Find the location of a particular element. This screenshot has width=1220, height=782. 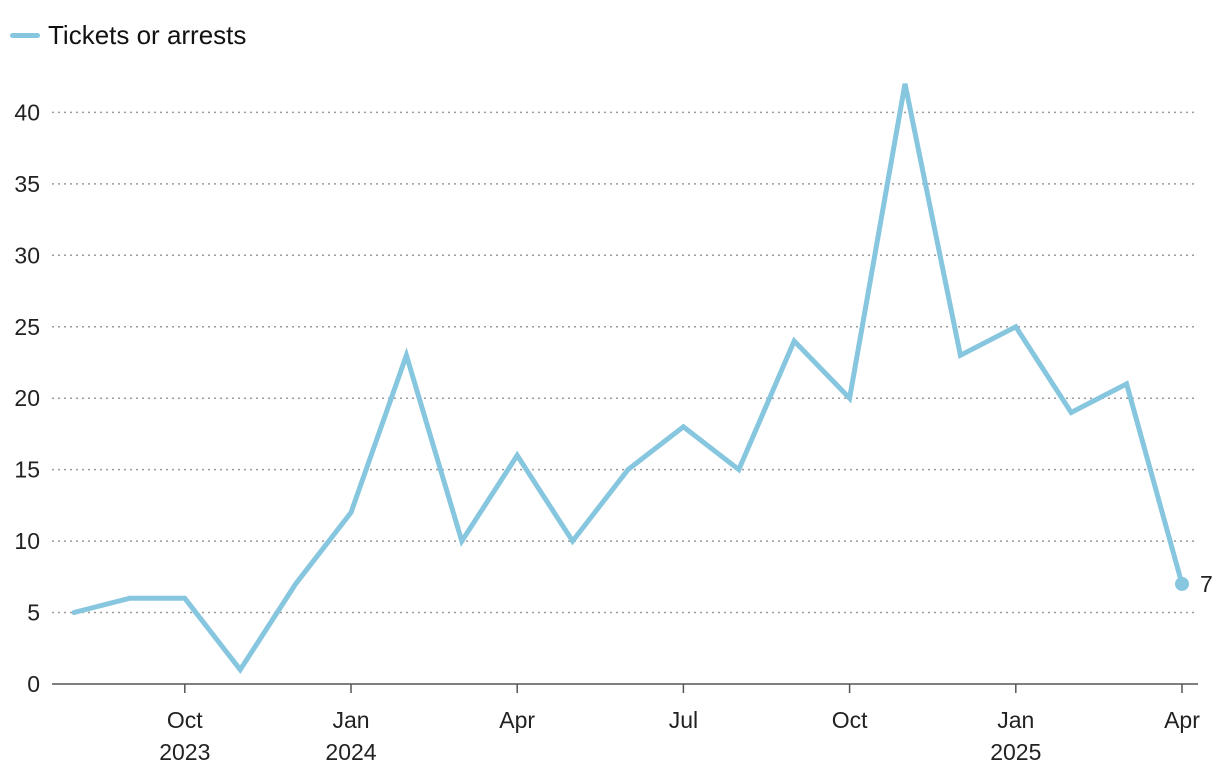

y-tick-label-25: 25 is located at coordinates (27, 327).